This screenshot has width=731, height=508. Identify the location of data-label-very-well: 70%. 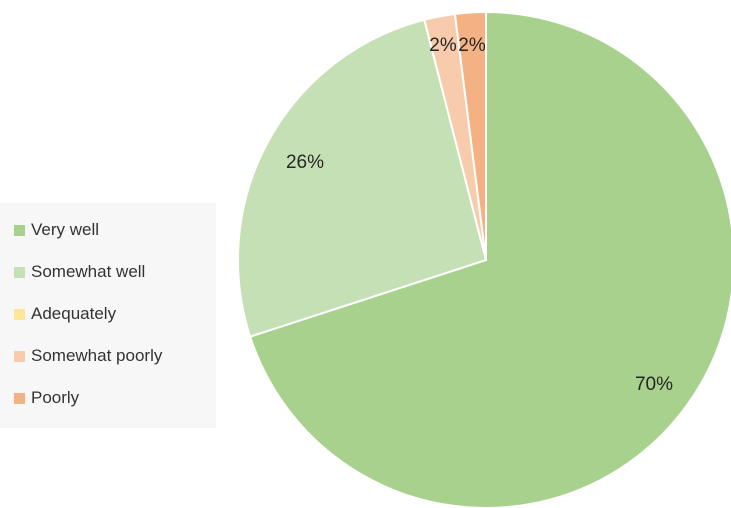
(654, 384).